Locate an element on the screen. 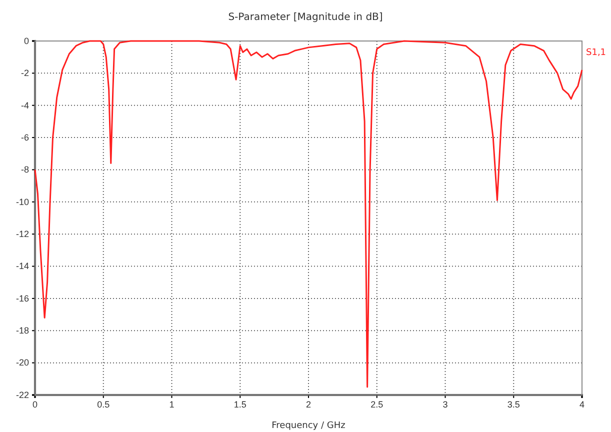  x-tick-label: 3.5 is located at coordinates (513, 404).